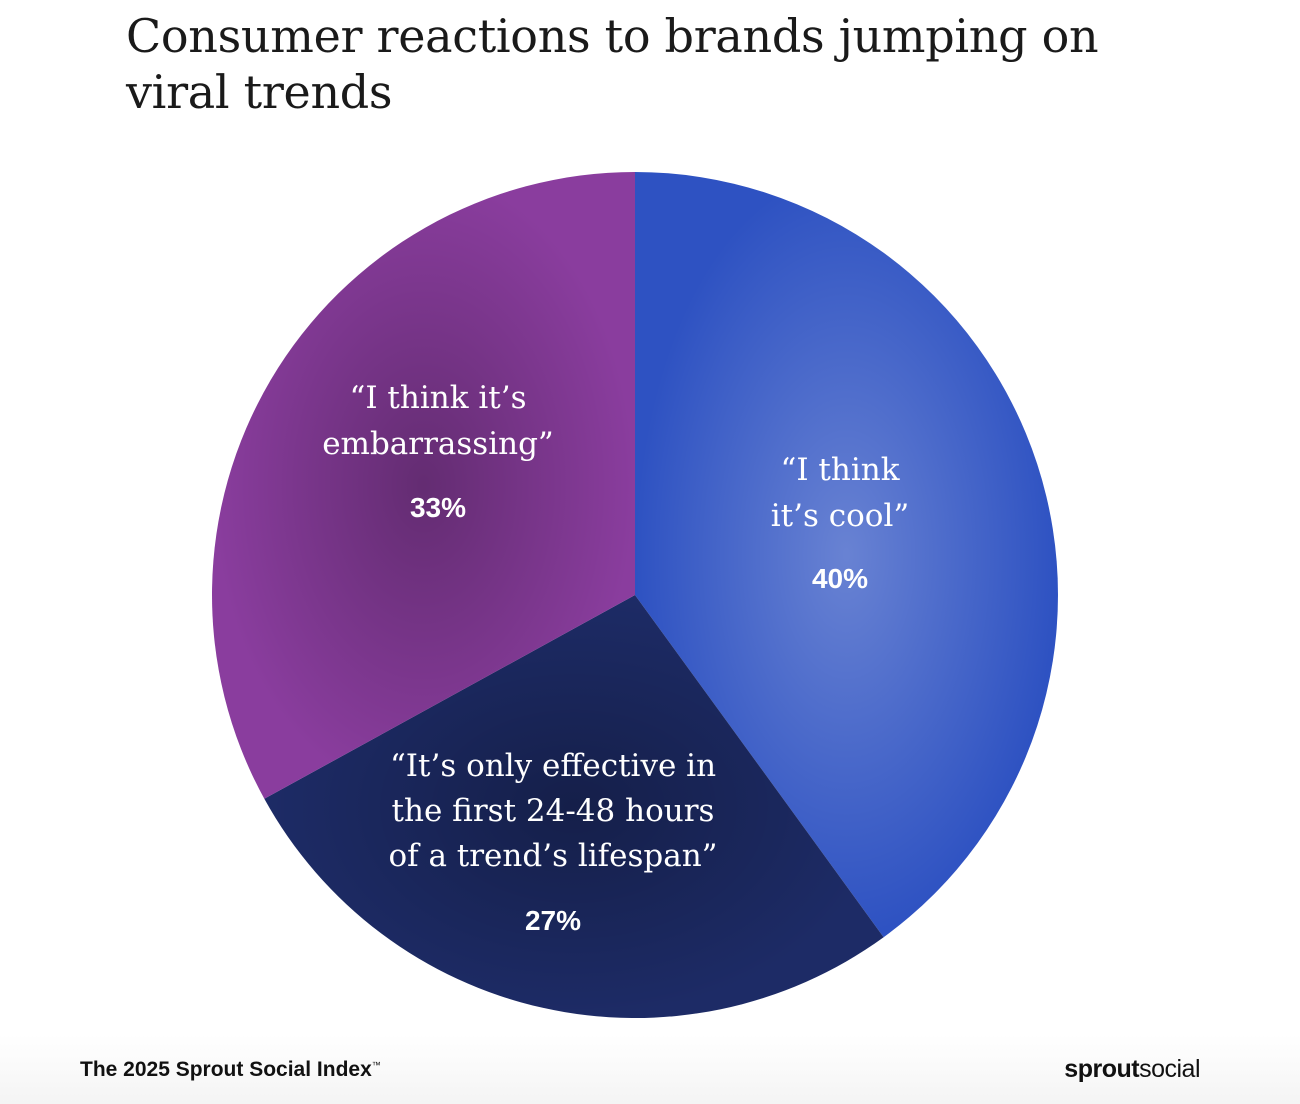 This screenshot has height=1104, width=1300. What do you see at coordinates (226, 1069) in the screenshot?
I see `source-text: The 2025 Sprout Social Index` at bounding box center [226, 1069].